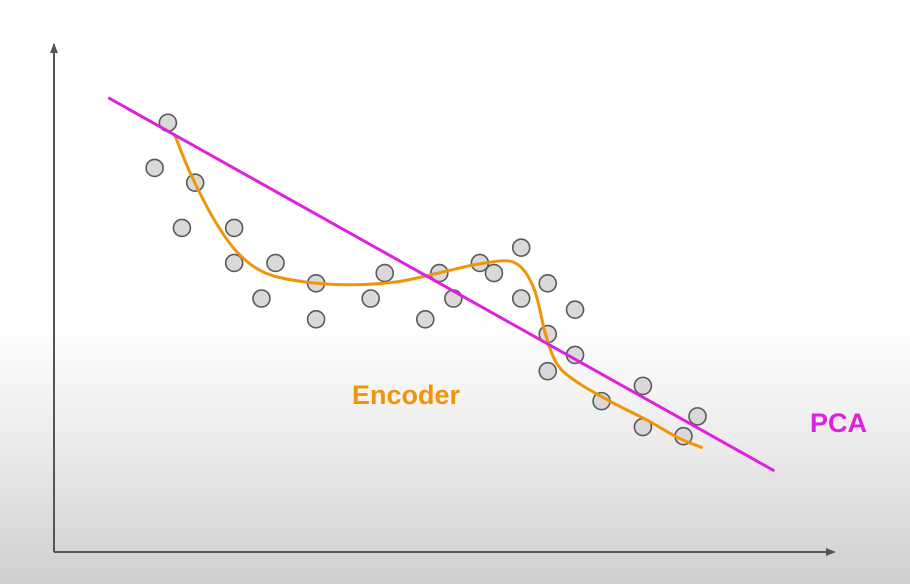 The height and width of the screenshot is (584, 910). Describe the element at coordinates (831, 552) in the screenshot. I see `x-axis-arrow` at that location.